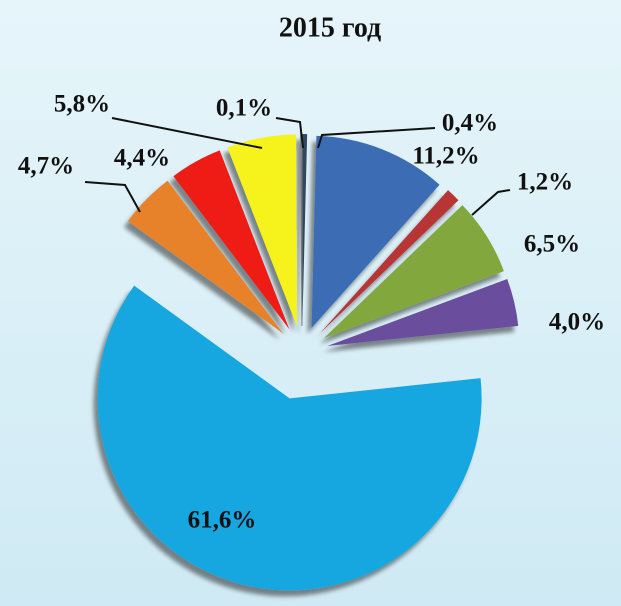 Image resolution: width=621 pixels, height=606 pixels. I want to click on data-label: 0,1%, so click(244, 108).